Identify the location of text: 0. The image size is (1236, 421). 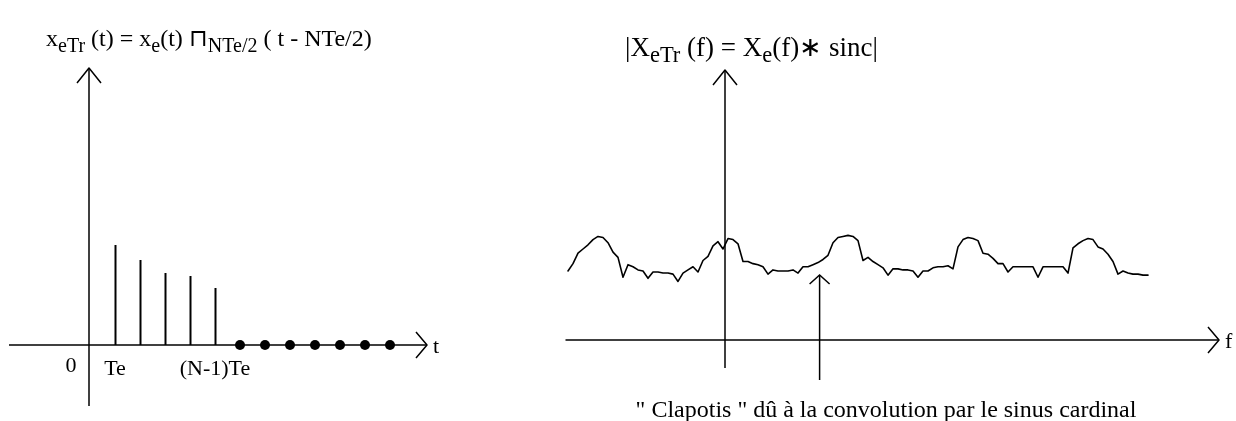
(71, 364).